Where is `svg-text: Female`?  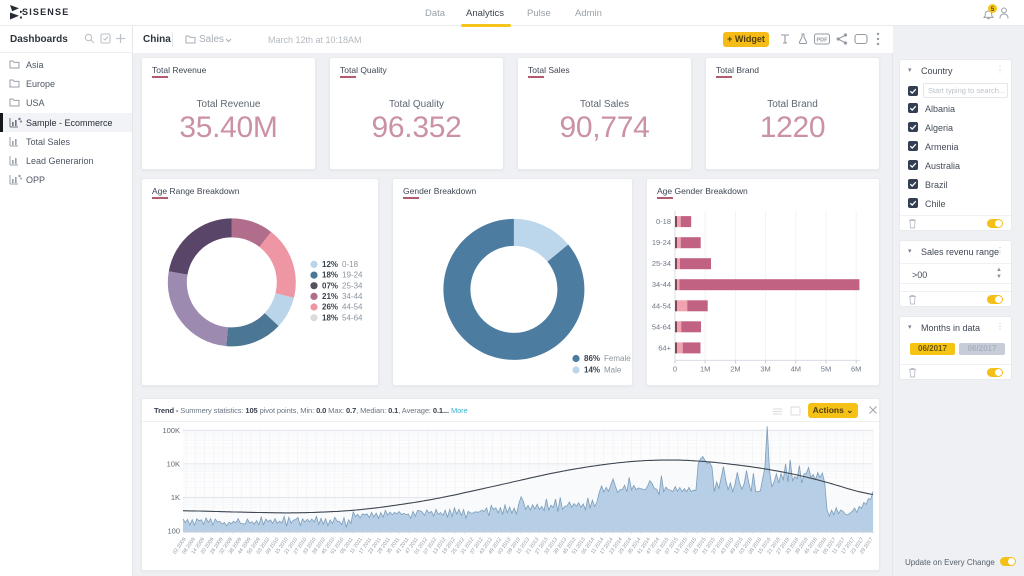
svg-text: Female is located at coordinates (617, 358).